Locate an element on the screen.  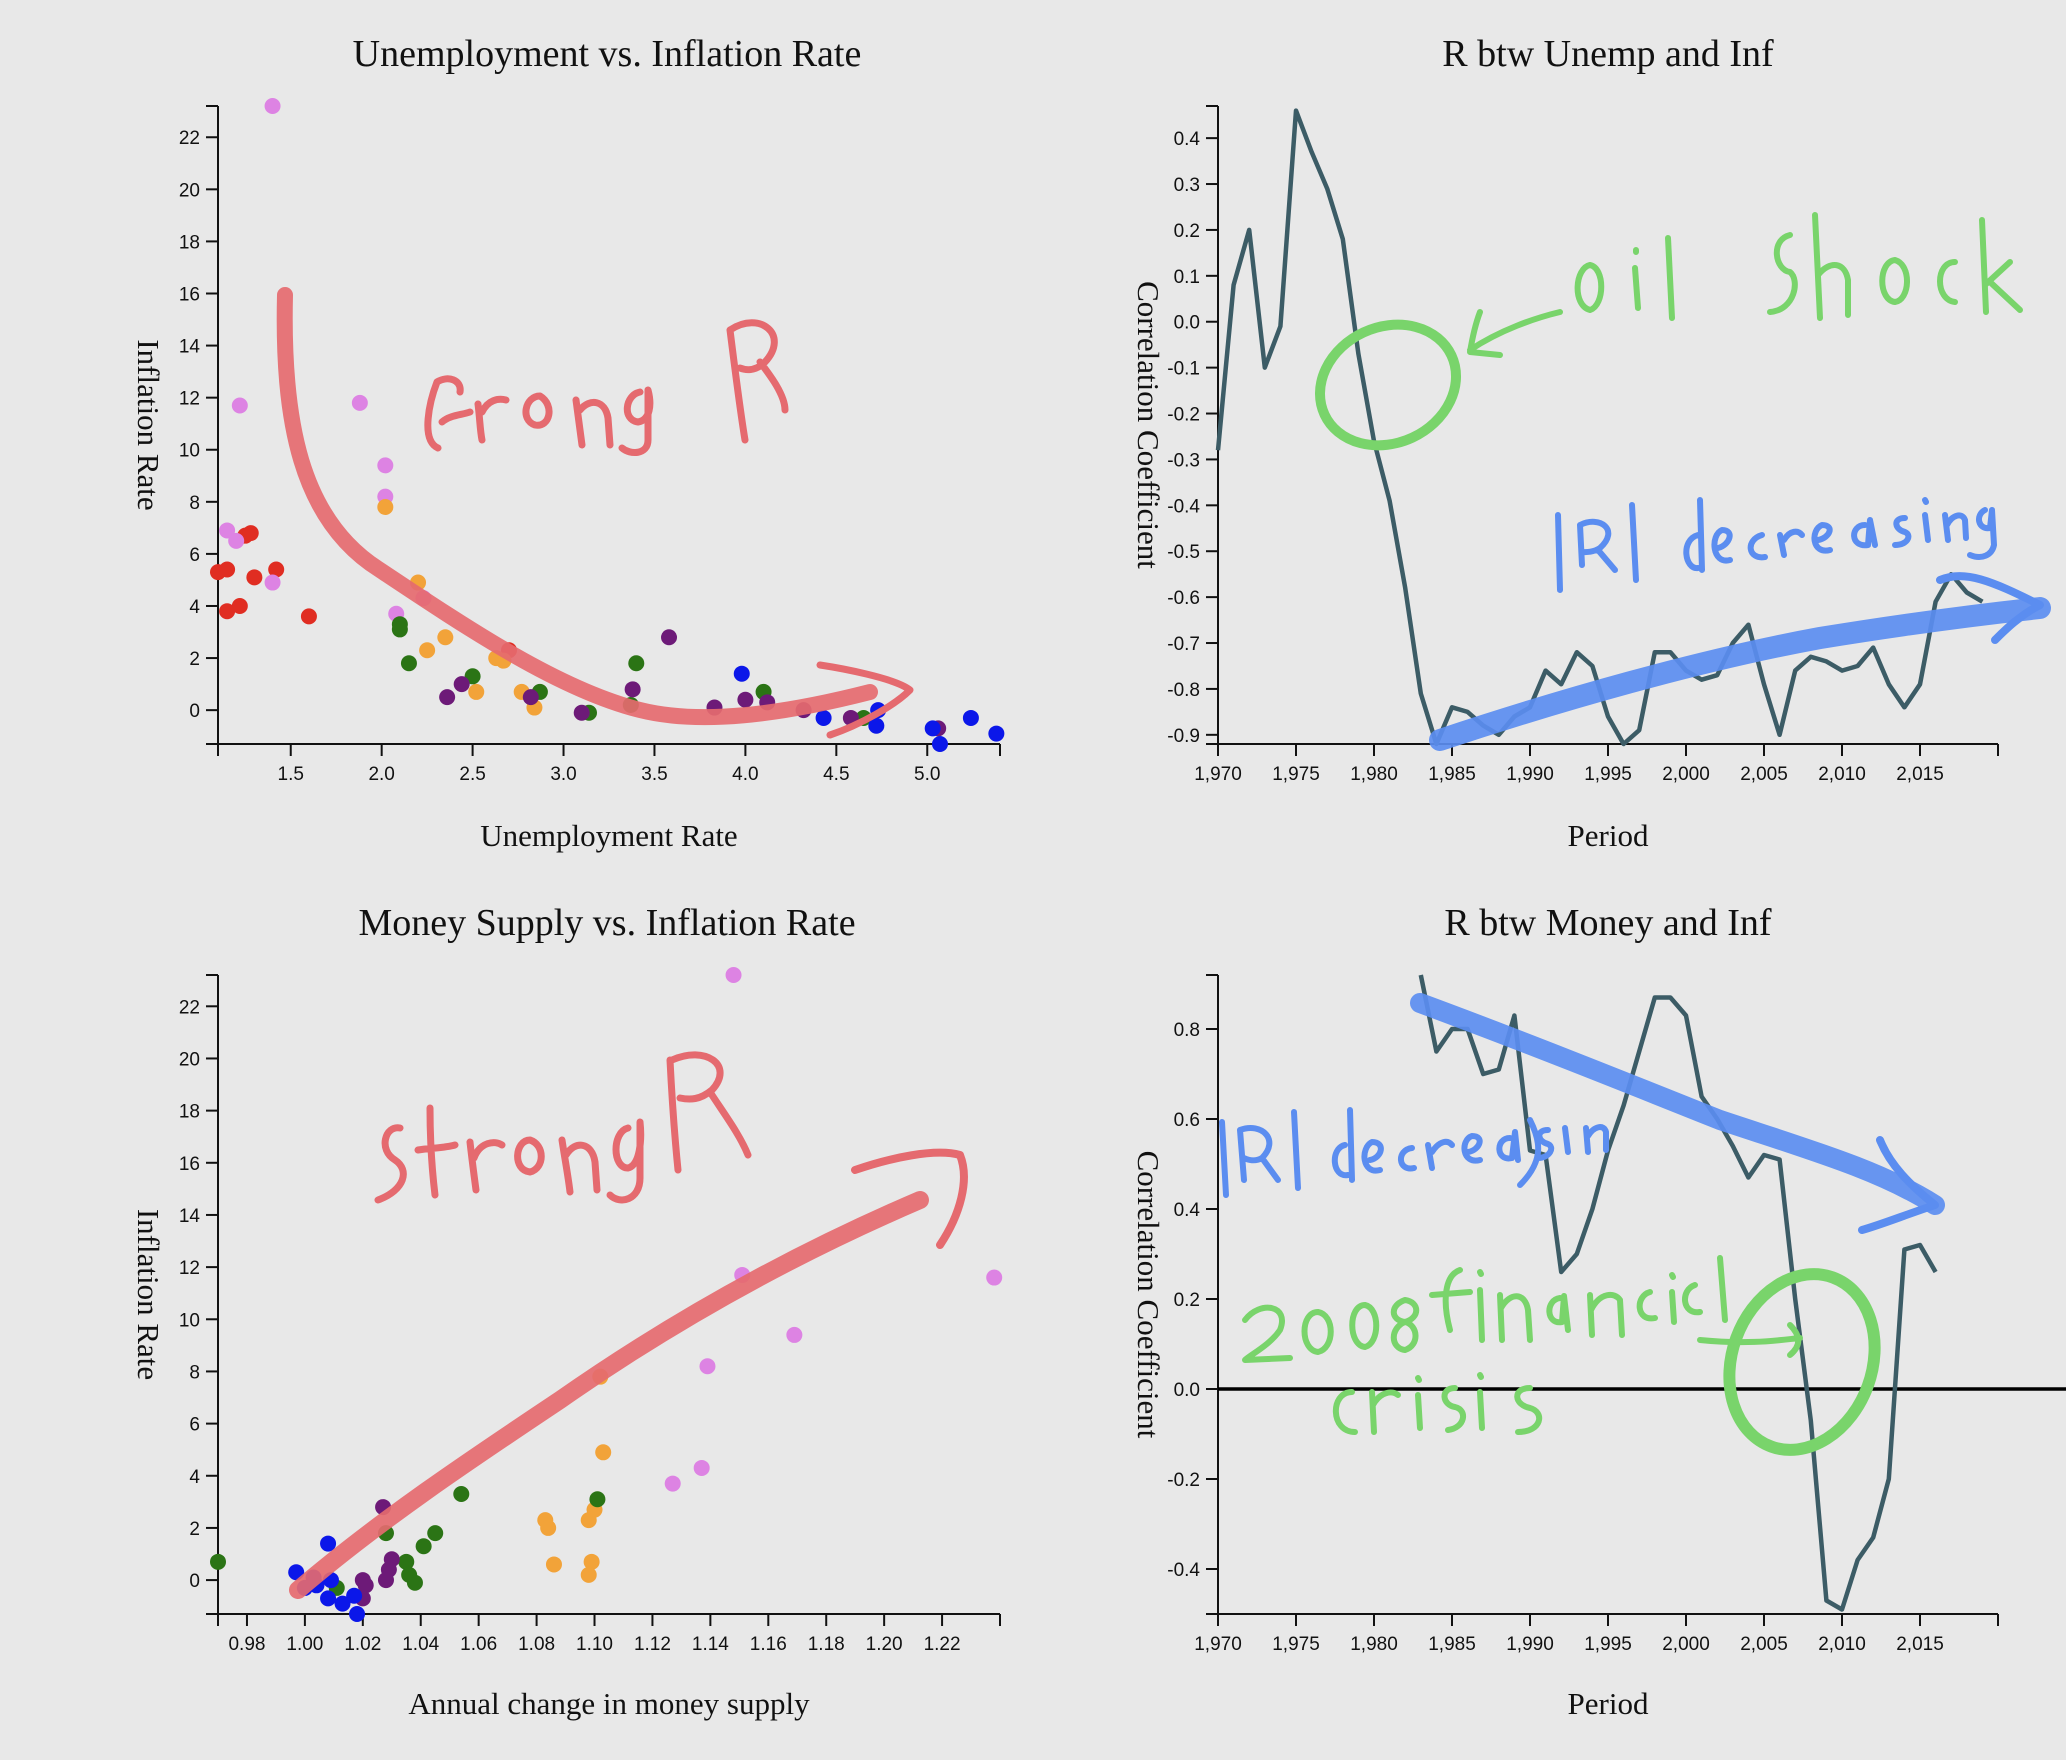
x-tick-label: 1,980 is located at coordinates (1374, 774).